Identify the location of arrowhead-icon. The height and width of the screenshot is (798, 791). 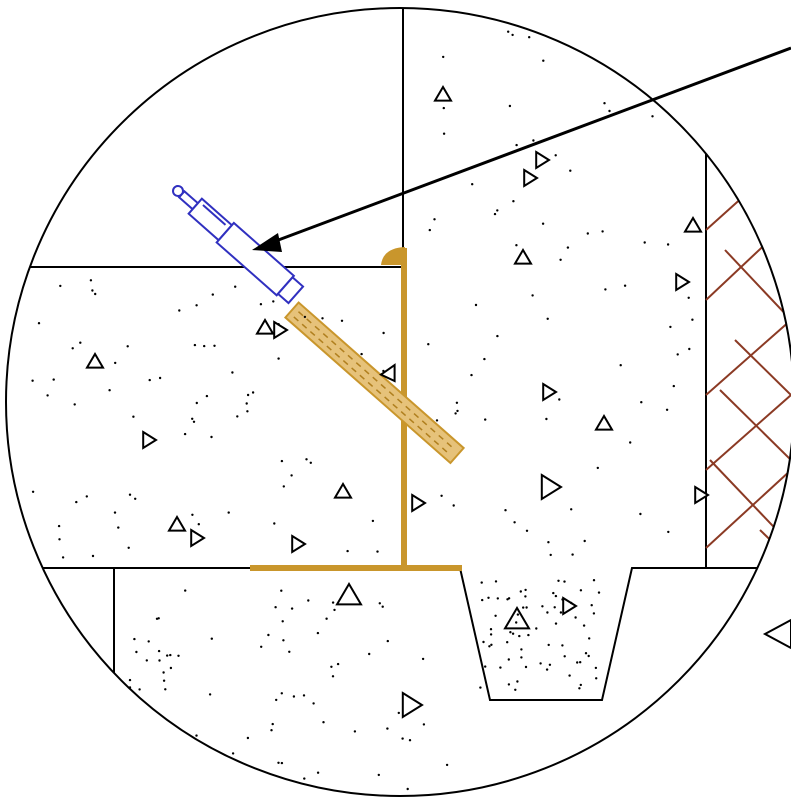
(267, 242).